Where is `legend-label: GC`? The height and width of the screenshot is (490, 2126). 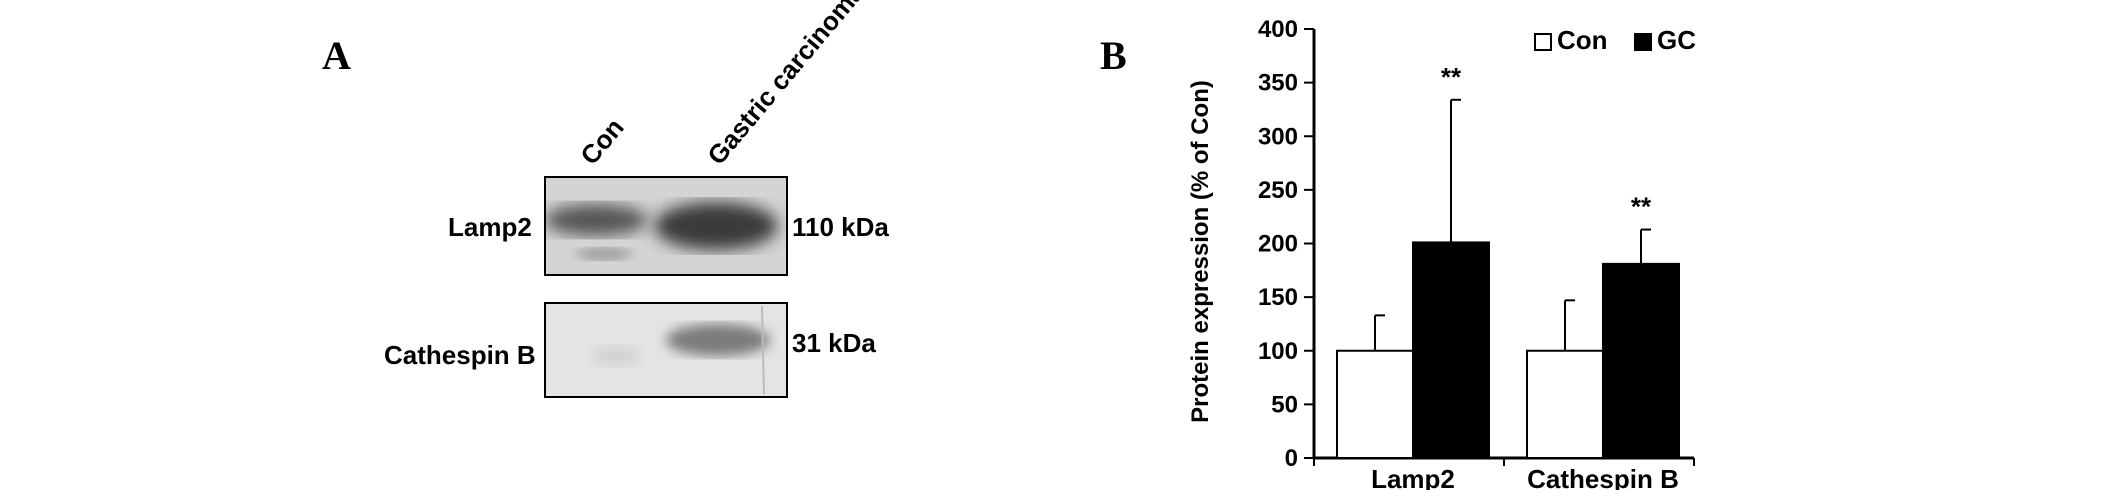
legend-label: GC is located at coordinates (1676, 40).